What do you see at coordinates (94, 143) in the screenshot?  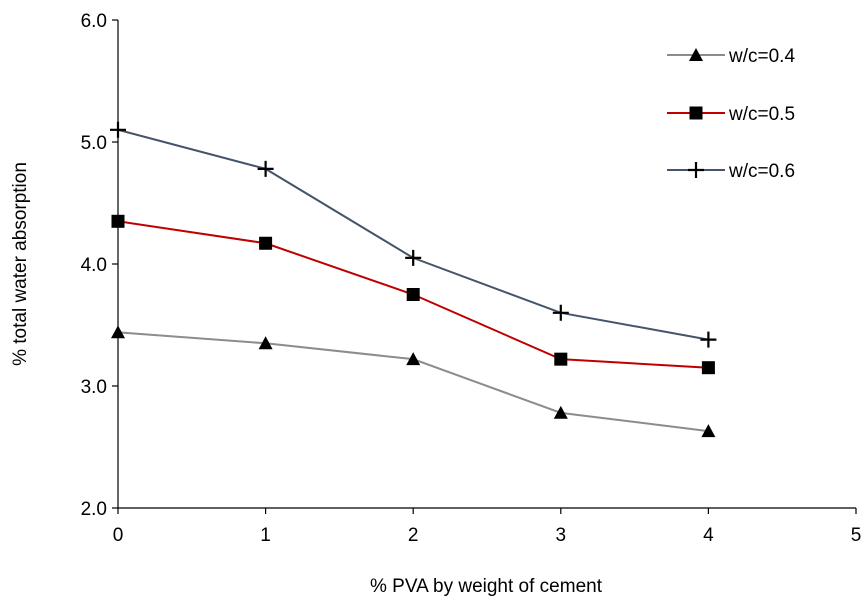 I see `y-tick-label: 5.0` at bounding box center [94, 143].